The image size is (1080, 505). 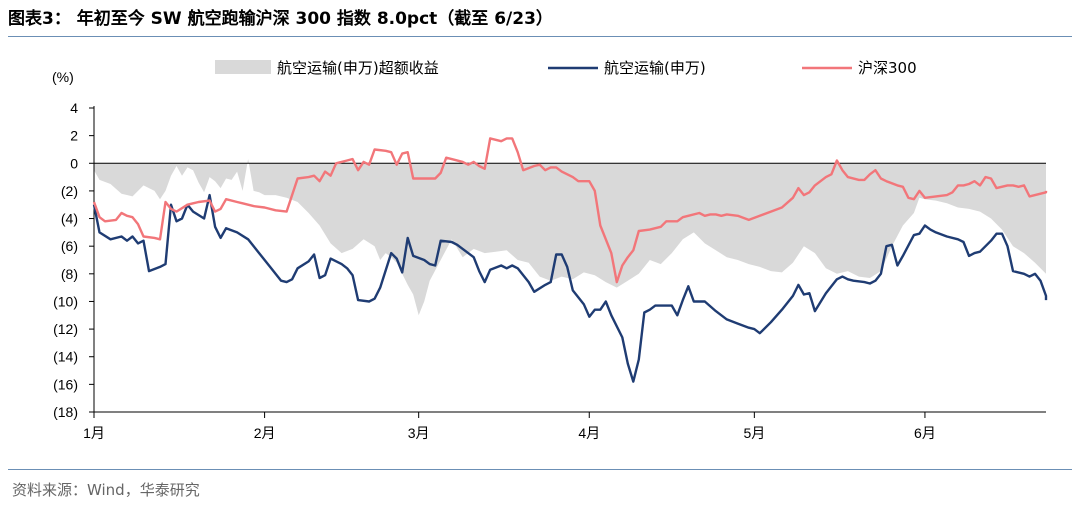 What do you see at coordinates (566, 68) in the screenshot?
I see `legend: 航空运输(申万)超额收益 航空运输(申万) 沪深300` at bounding box center [566, 68].